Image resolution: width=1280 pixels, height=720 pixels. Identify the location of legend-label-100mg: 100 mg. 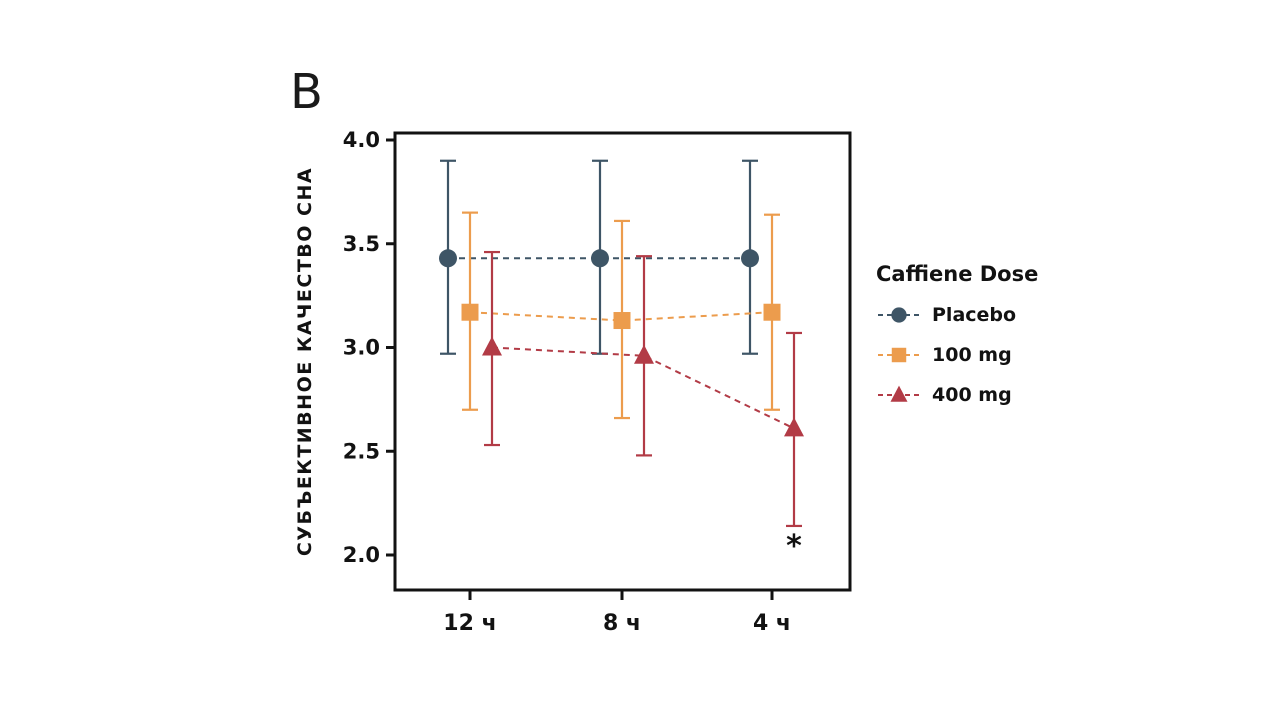
(972, 355).